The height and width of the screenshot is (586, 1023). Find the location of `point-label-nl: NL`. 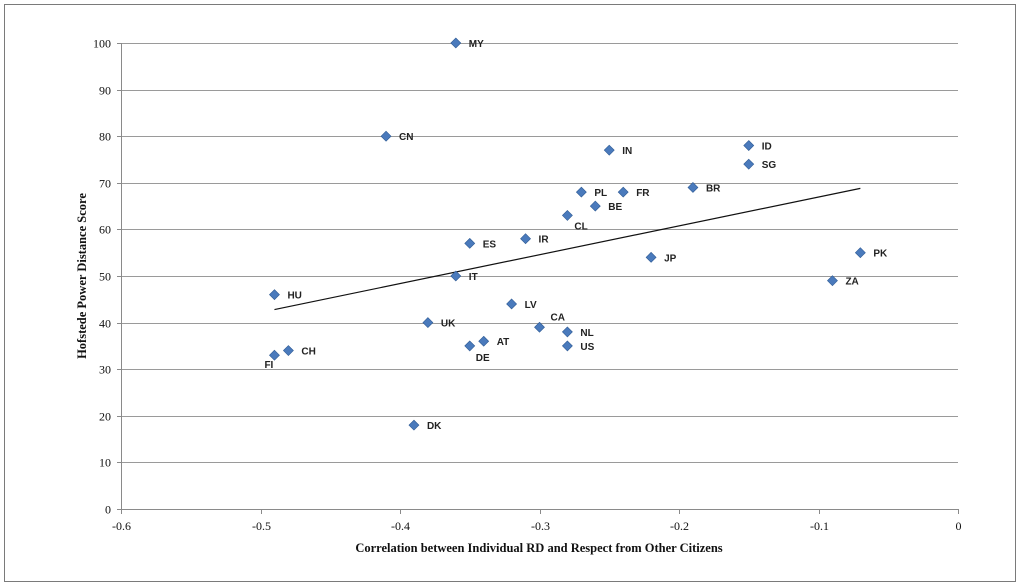

point-label-nl: NL is located at coordinates (586, 333).